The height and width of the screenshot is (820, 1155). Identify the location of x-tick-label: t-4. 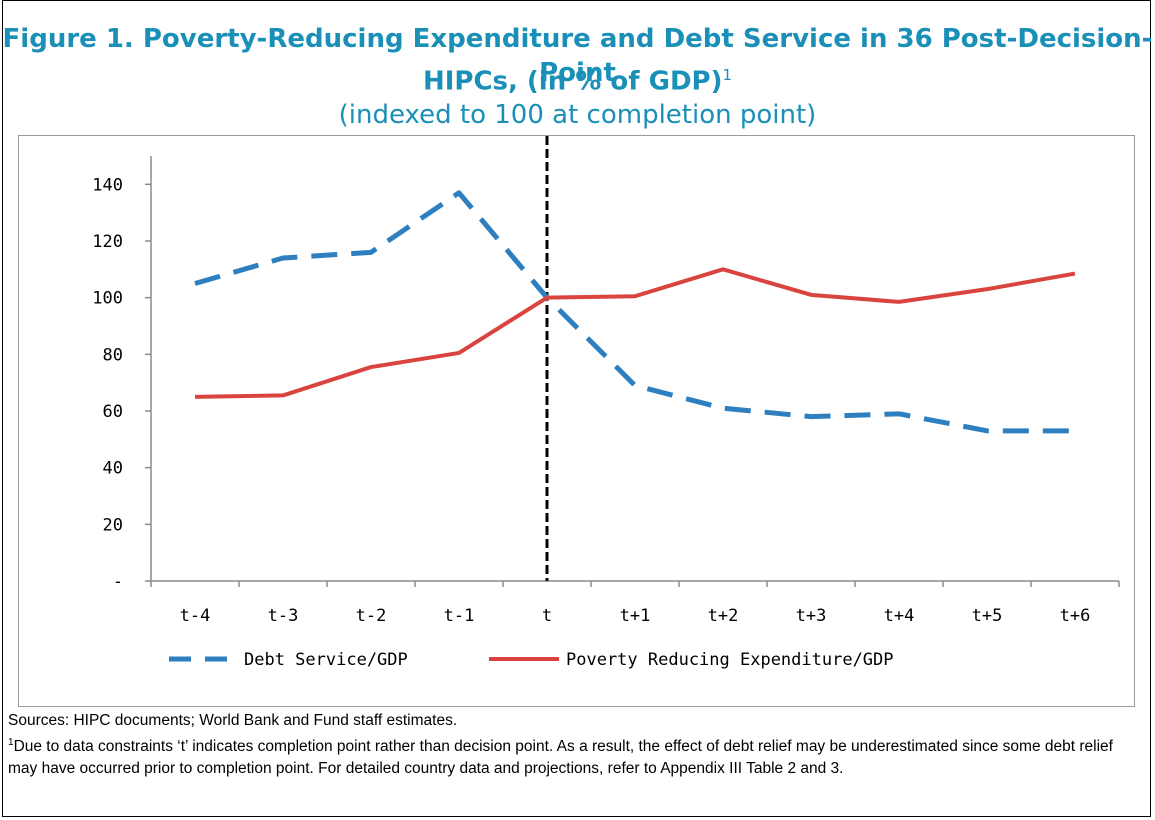
(195, 616).